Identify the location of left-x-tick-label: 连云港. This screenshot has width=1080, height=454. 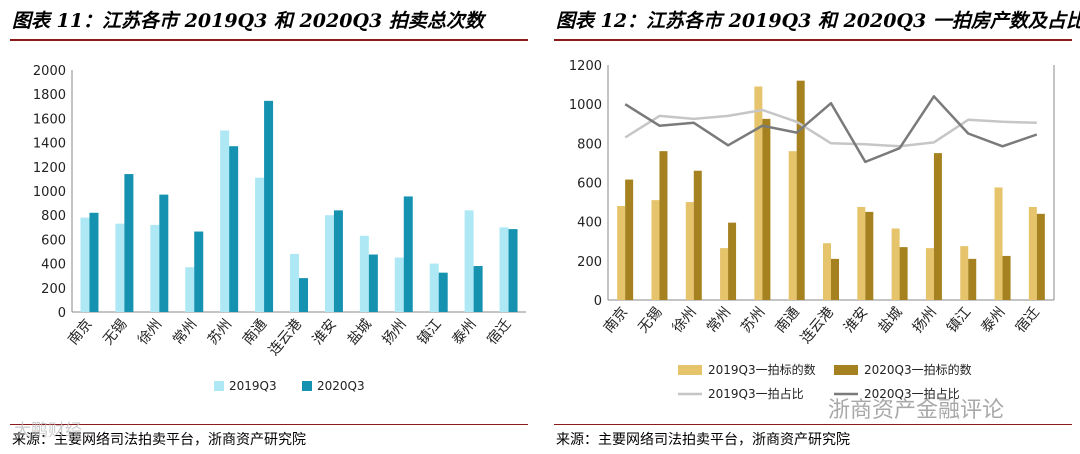
(285, 337).